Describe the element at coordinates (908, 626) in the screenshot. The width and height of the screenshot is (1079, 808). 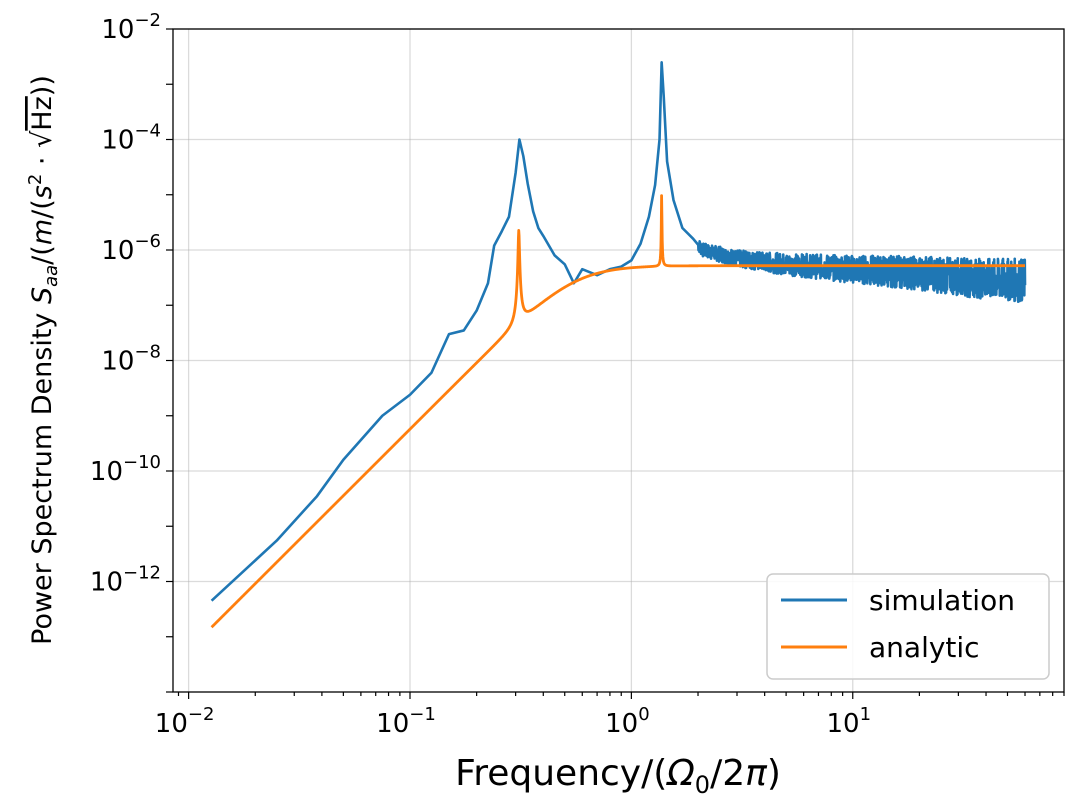
I see `legend: simulation analytic` at that location.